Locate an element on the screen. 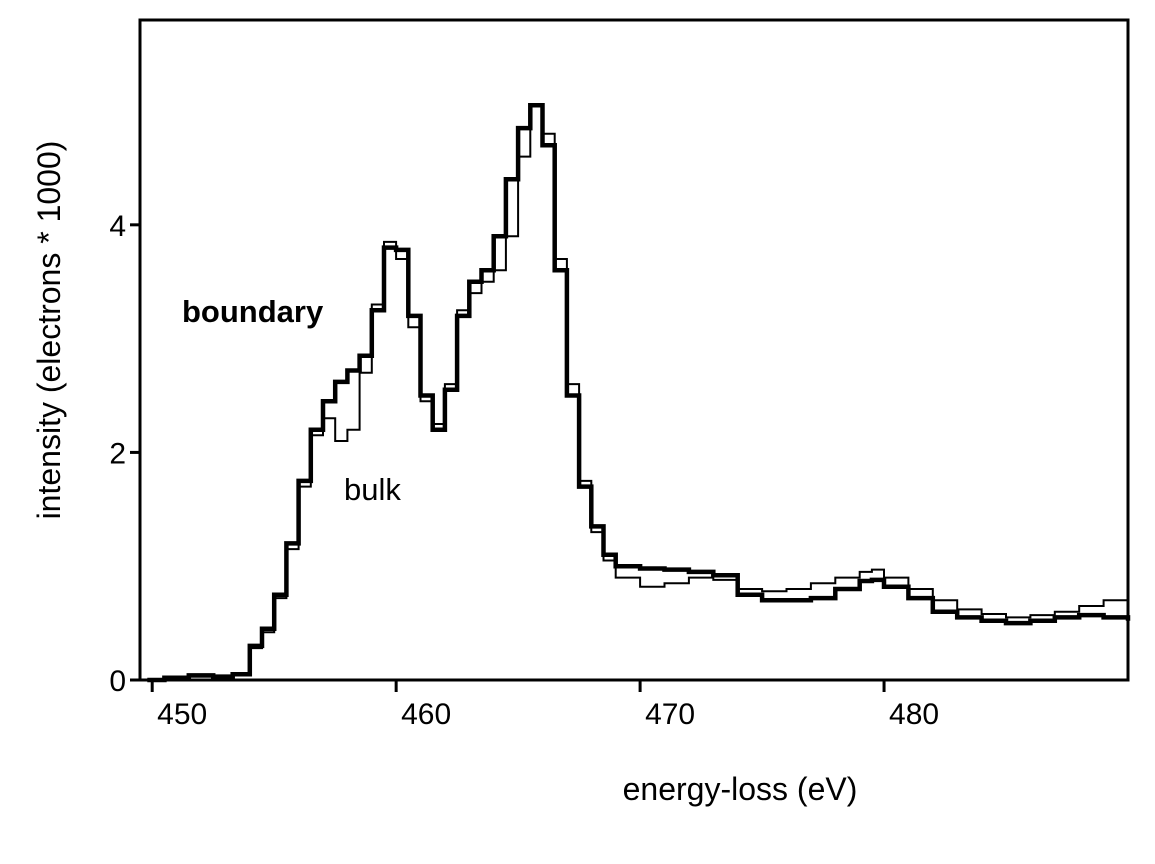  y-tick-label: 2 is located at coordinates (117, 453).